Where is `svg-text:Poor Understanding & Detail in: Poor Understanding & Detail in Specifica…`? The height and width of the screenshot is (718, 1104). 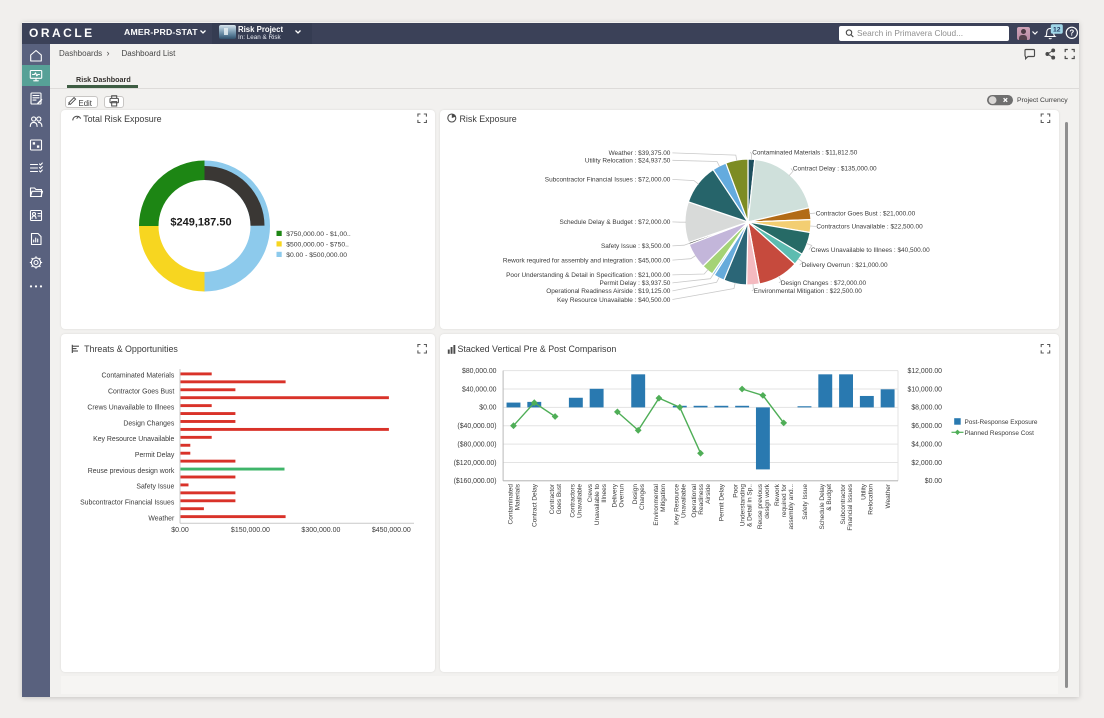 svg-text:Poor Understanding & Detail in: Poor Understanding & Detail in Specifica… is located at coordinates (588, 275).